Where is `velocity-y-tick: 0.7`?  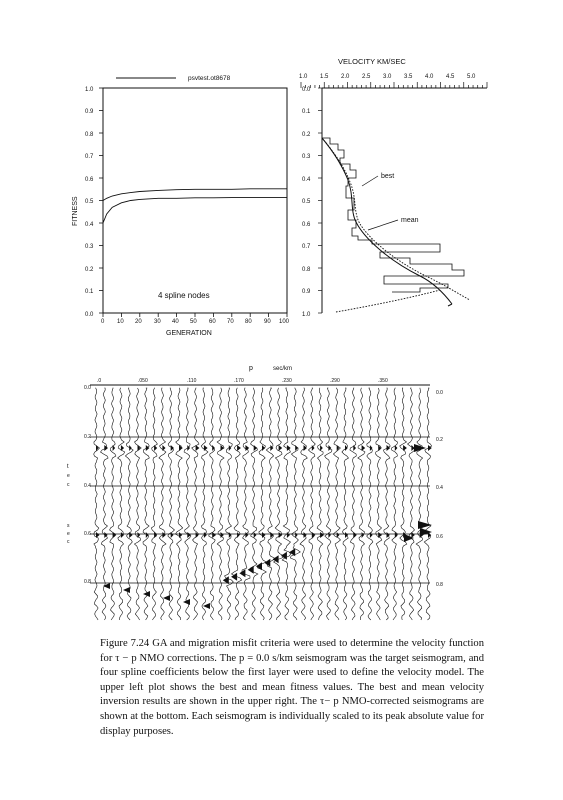
velocity-y-tick: 0.7 is located at coordinates (306, 247).